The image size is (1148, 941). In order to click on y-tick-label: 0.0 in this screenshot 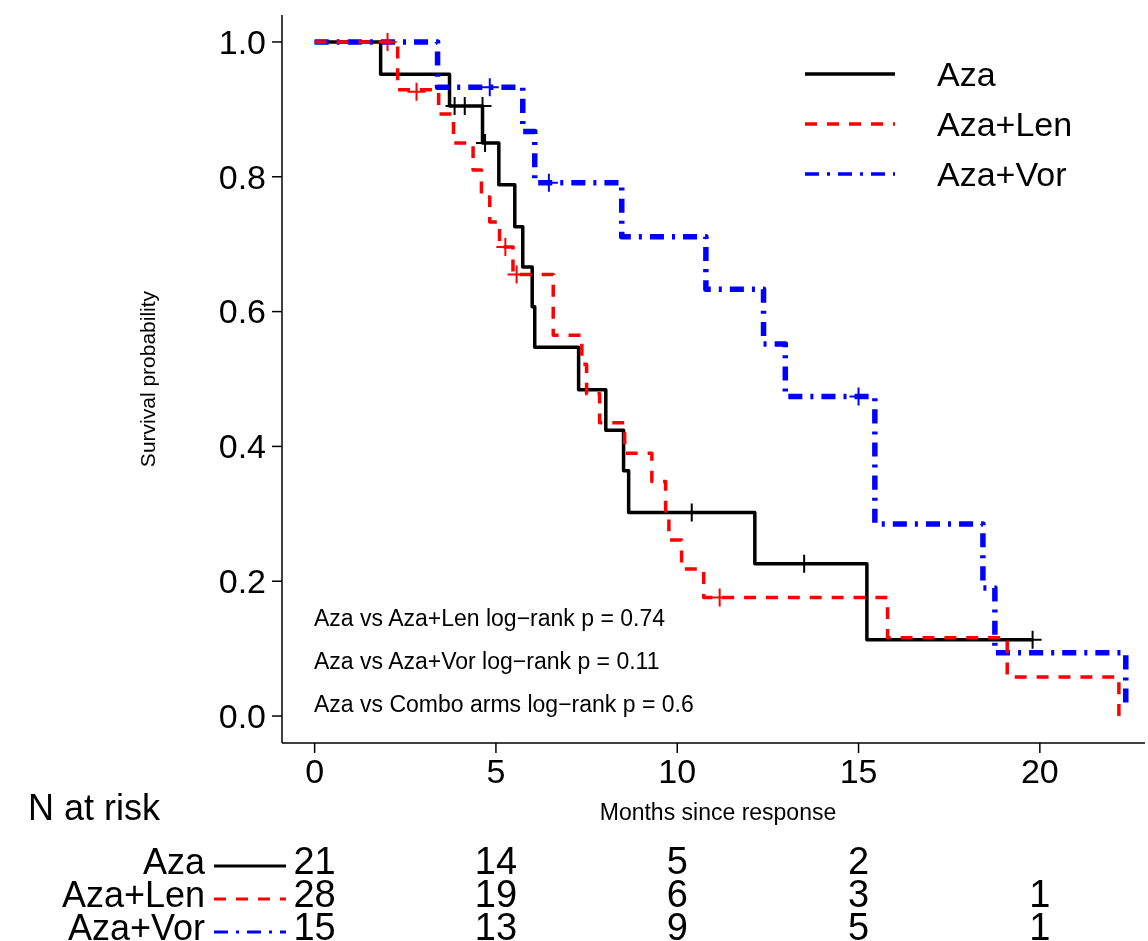, I will do `click(242, 715)`.